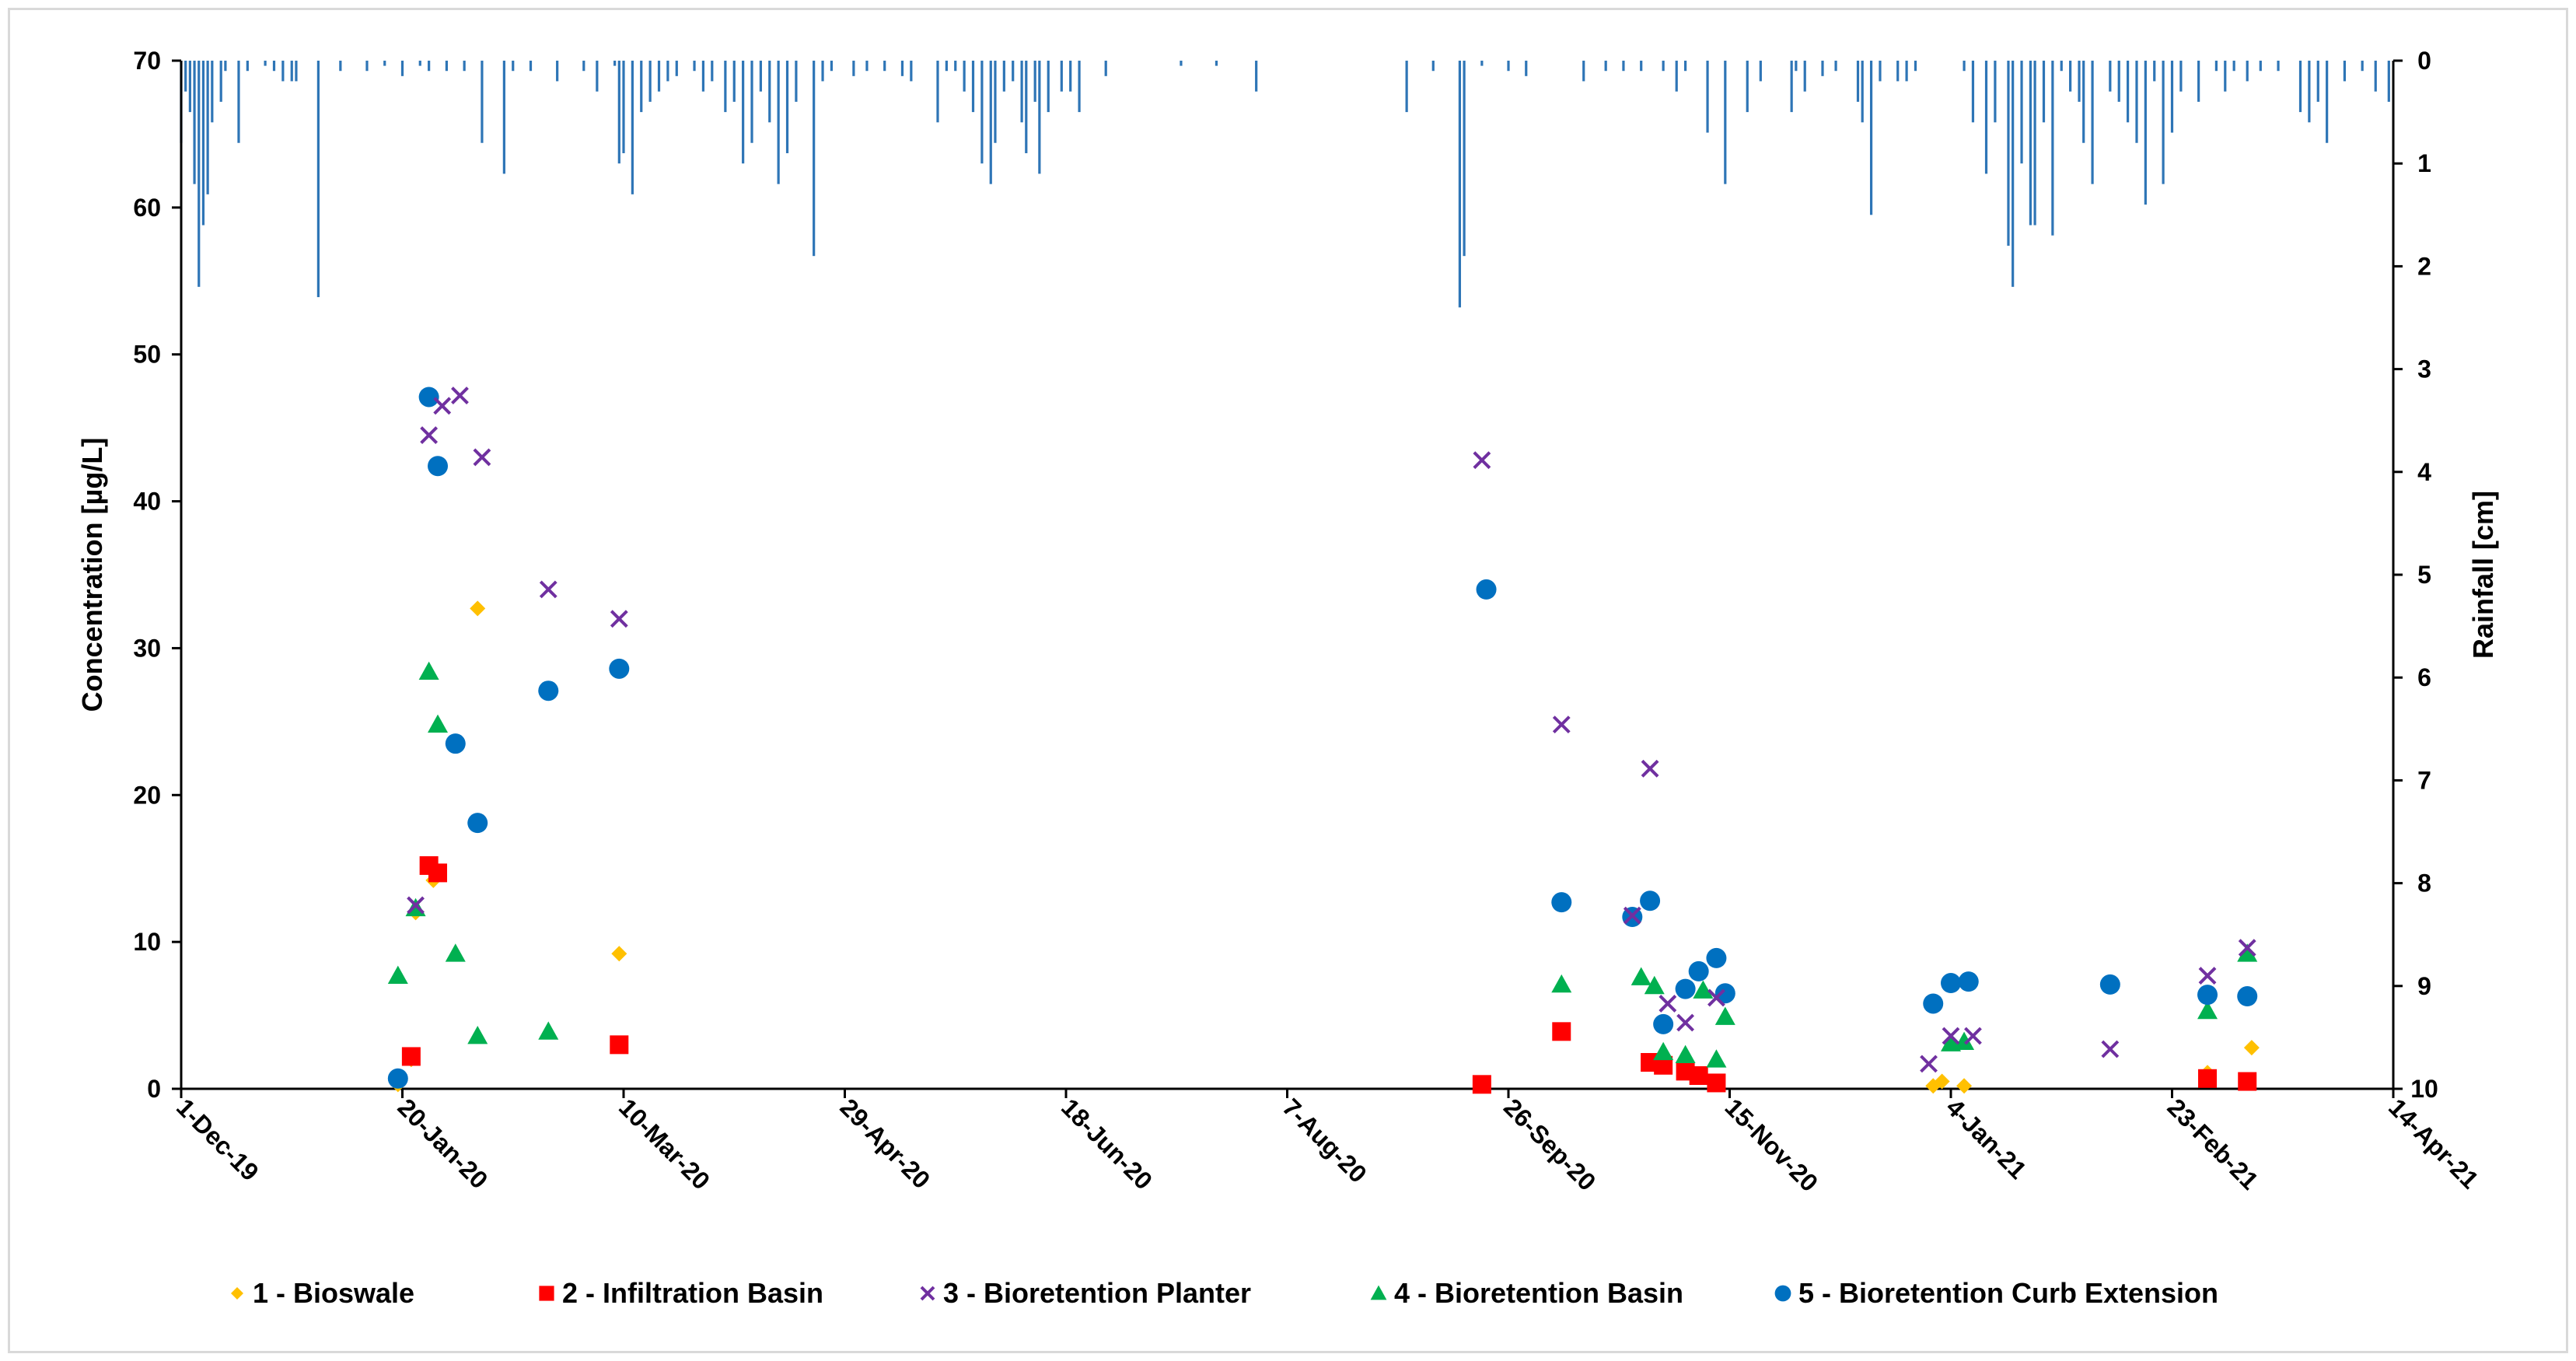 Image resolution: width=2576 pixels, height=1361 pixels. What do you see at coordinates (1987, 1138) in the screenshot?
I see `x-tick-label: 4-Jan-21` at bounding box center [1987, 1138].